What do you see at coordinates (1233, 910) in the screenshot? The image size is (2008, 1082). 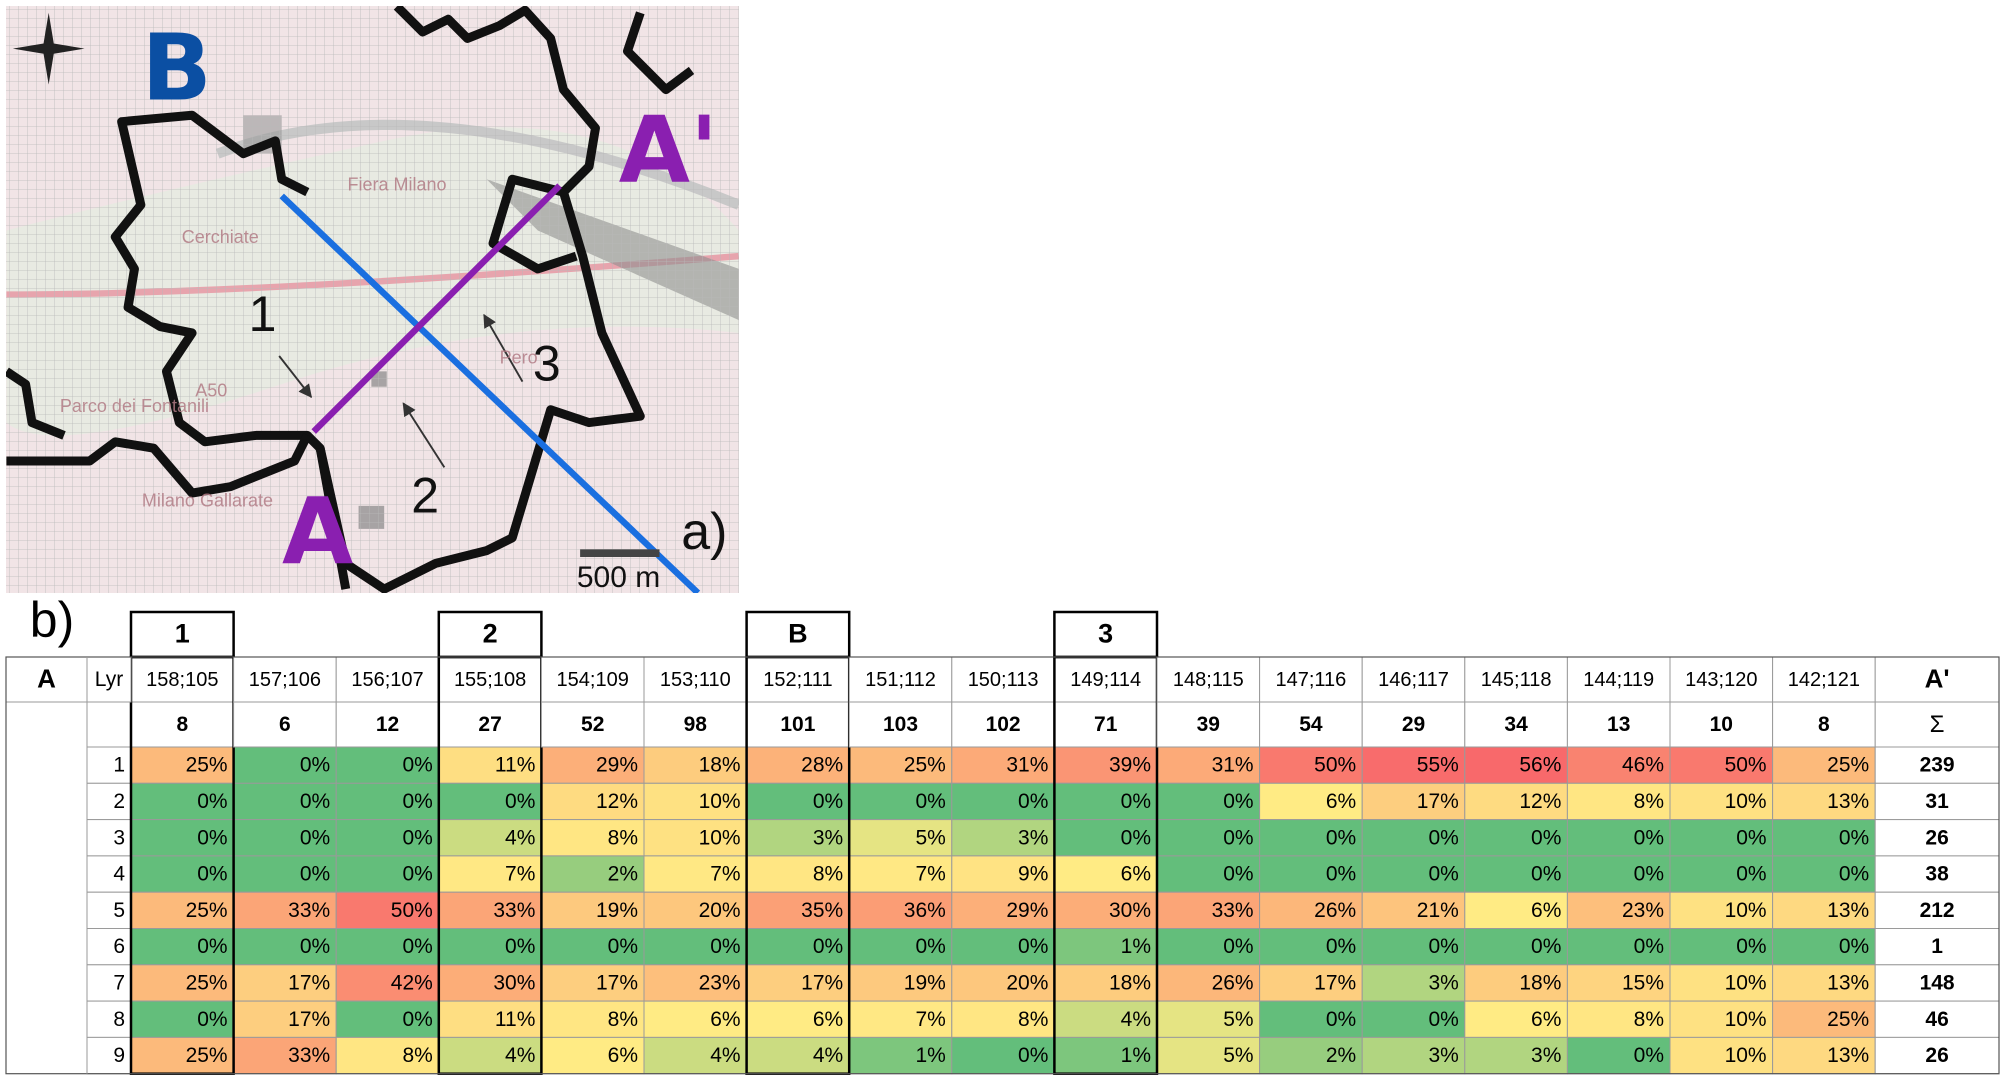 I see `cell-value: 33%` at bounding box center [1233, 910].